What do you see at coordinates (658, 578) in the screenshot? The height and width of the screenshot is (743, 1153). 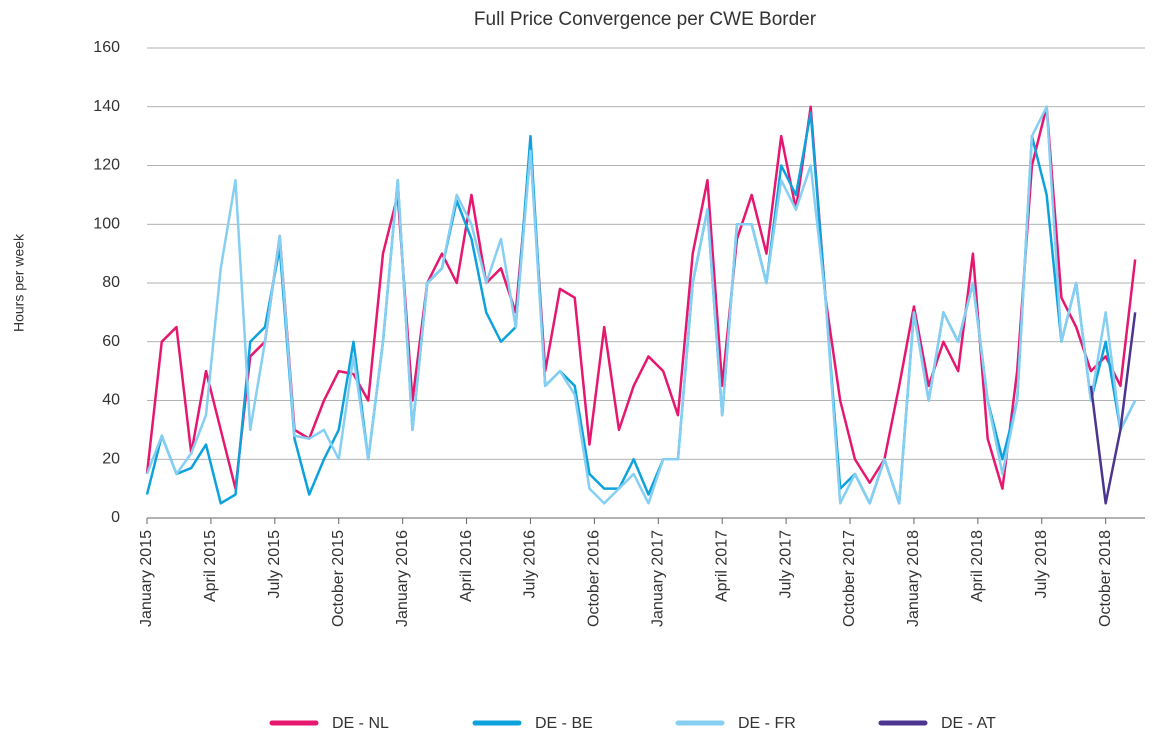 I see `x-tick-label: January 2017` at bounding box center [658, 578].